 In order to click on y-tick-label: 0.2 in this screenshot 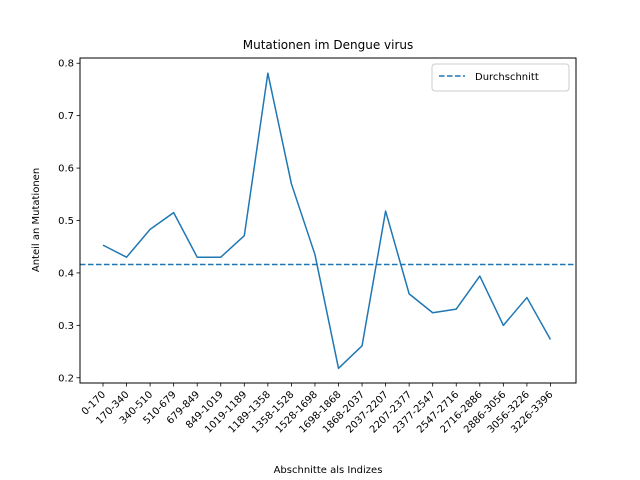, I will do `click(66, 378)`.